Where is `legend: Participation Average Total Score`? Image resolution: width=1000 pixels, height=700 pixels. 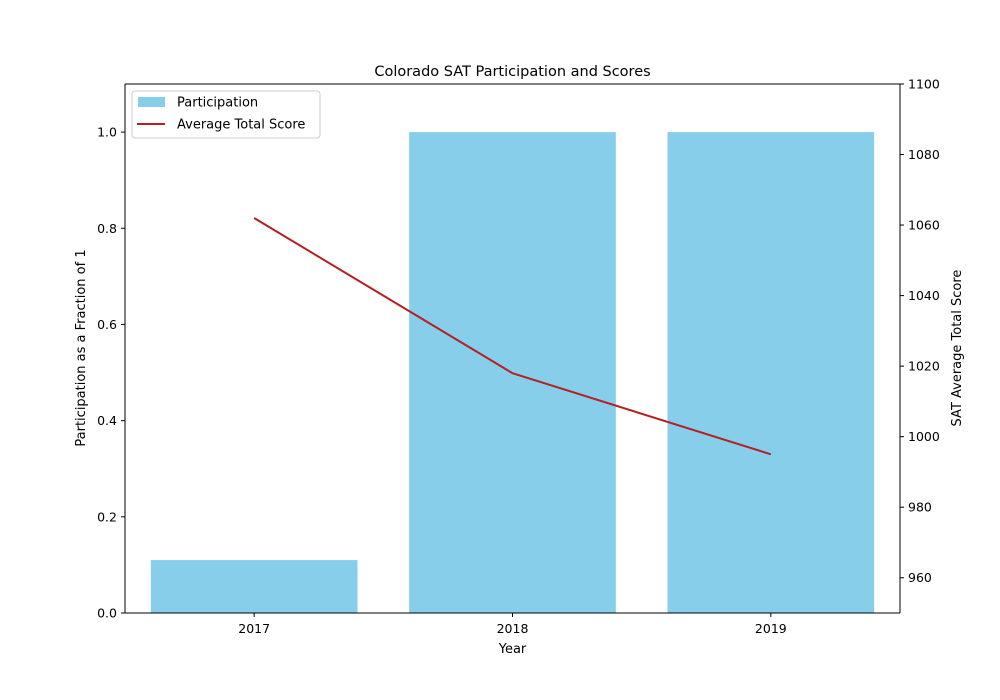
legend: Participation Average Total Score is located at coordinates (226, 114).